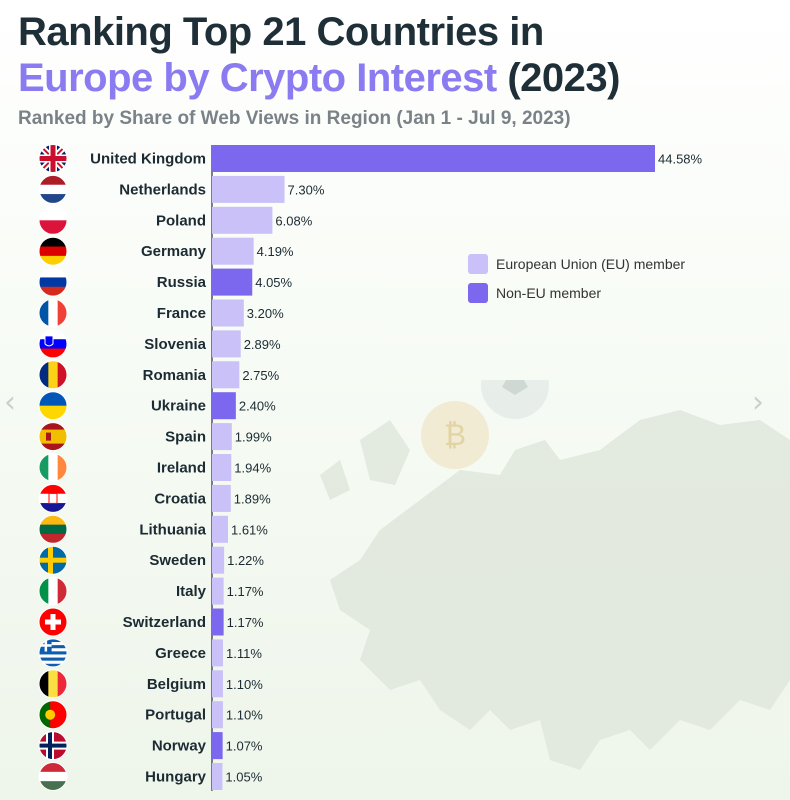 The image size is (790, 800). I want to click on ireland-flag-icon, so click(53, 467).